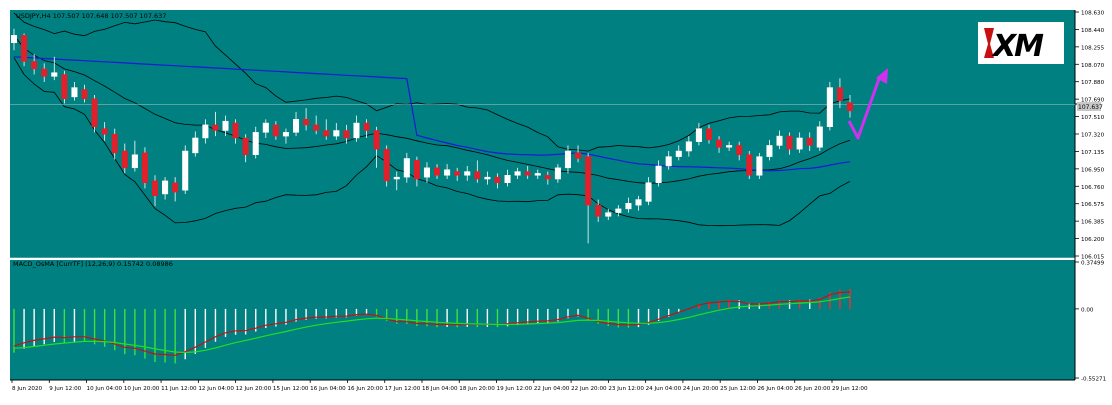  What do you see at coordinates (1021, 43) in the screenshot?
I see `xm-logo: XM` at bounding box center [1021, 43].